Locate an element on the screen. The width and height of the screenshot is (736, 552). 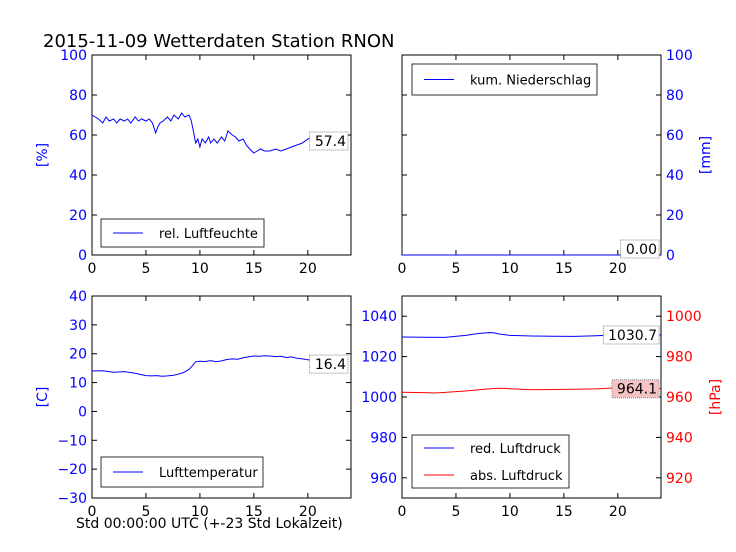
y-tick-label-right: 940 is located at coordinates (679, 438).